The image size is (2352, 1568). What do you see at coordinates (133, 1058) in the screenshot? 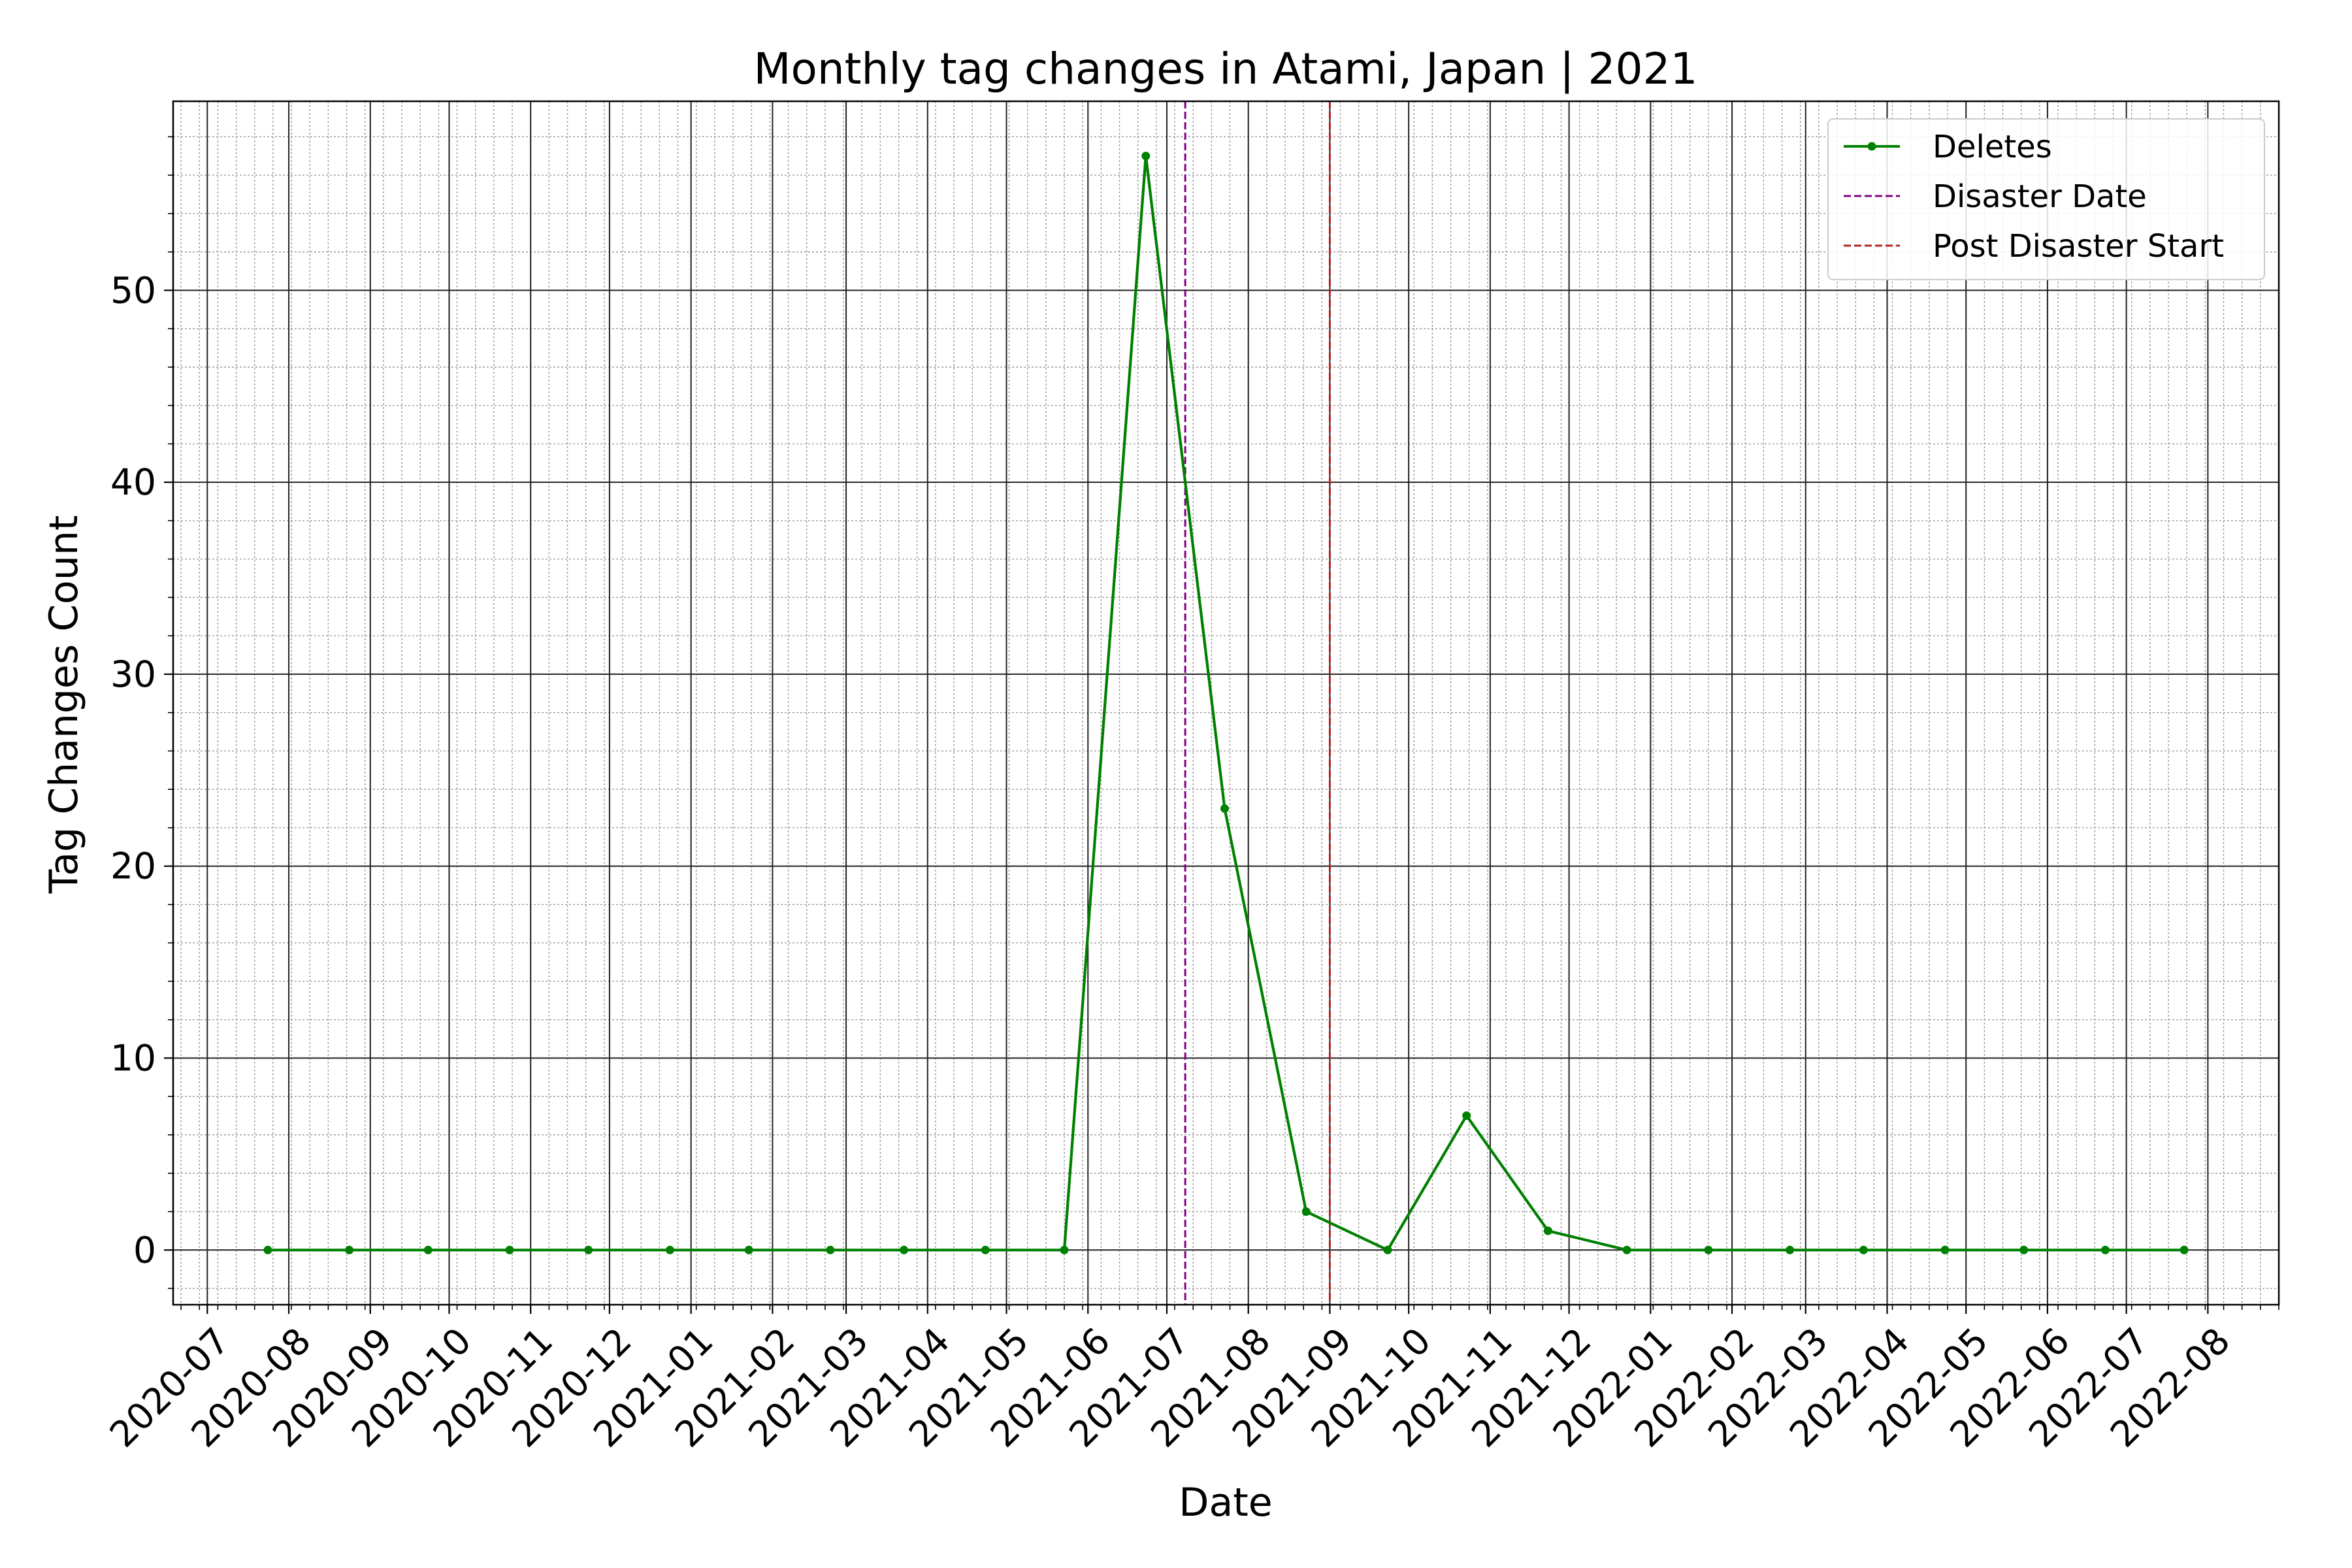
I see `y-tick-label: 10` at bounding box center [133, 1058].